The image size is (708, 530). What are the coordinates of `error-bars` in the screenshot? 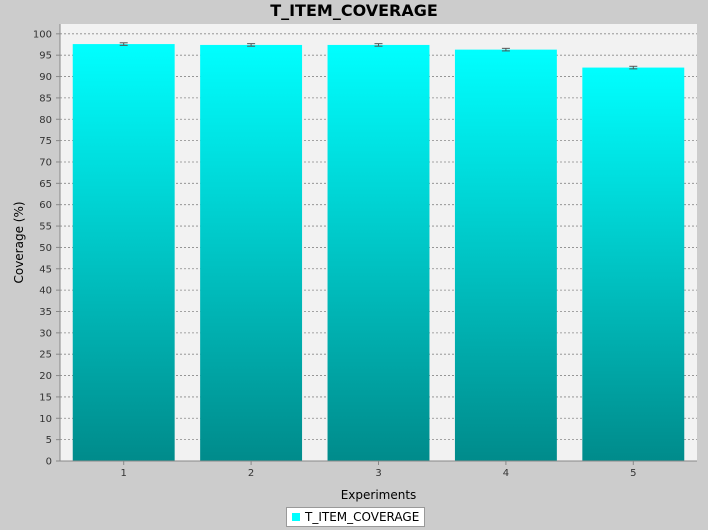 It's located at (378, 56).